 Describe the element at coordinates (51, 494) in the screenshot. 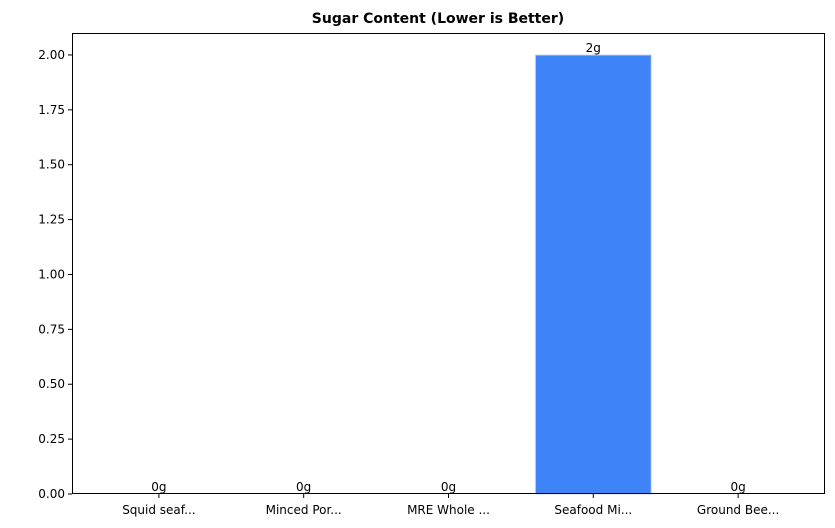

I see `y-tick-label-0: 0.00` at that location.